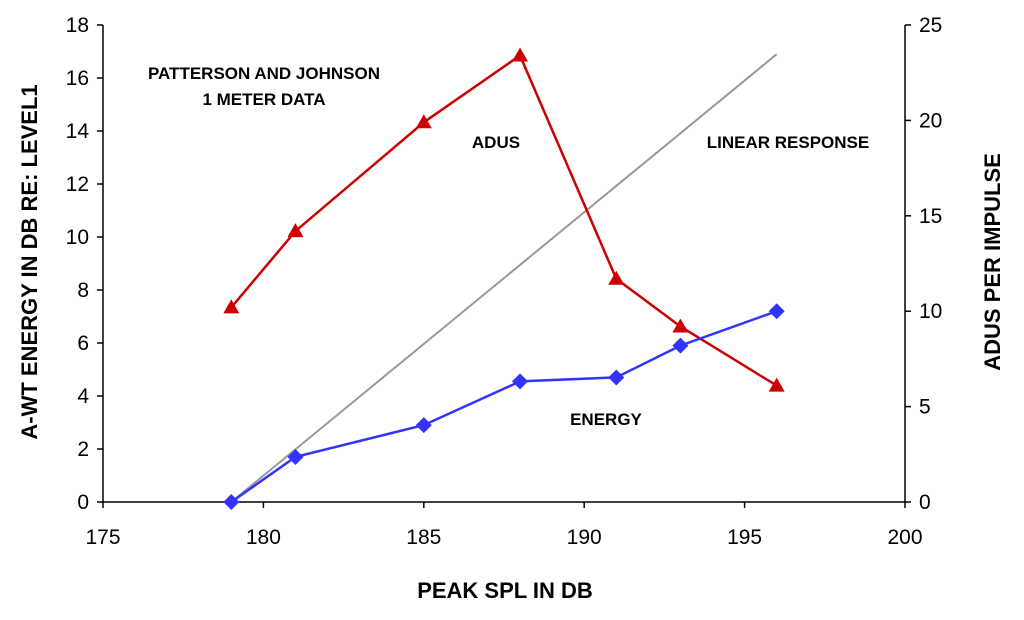 This screenshot has height=620, width=1024. I want to click on y-left-tick-label: 16, so click(77, 78).